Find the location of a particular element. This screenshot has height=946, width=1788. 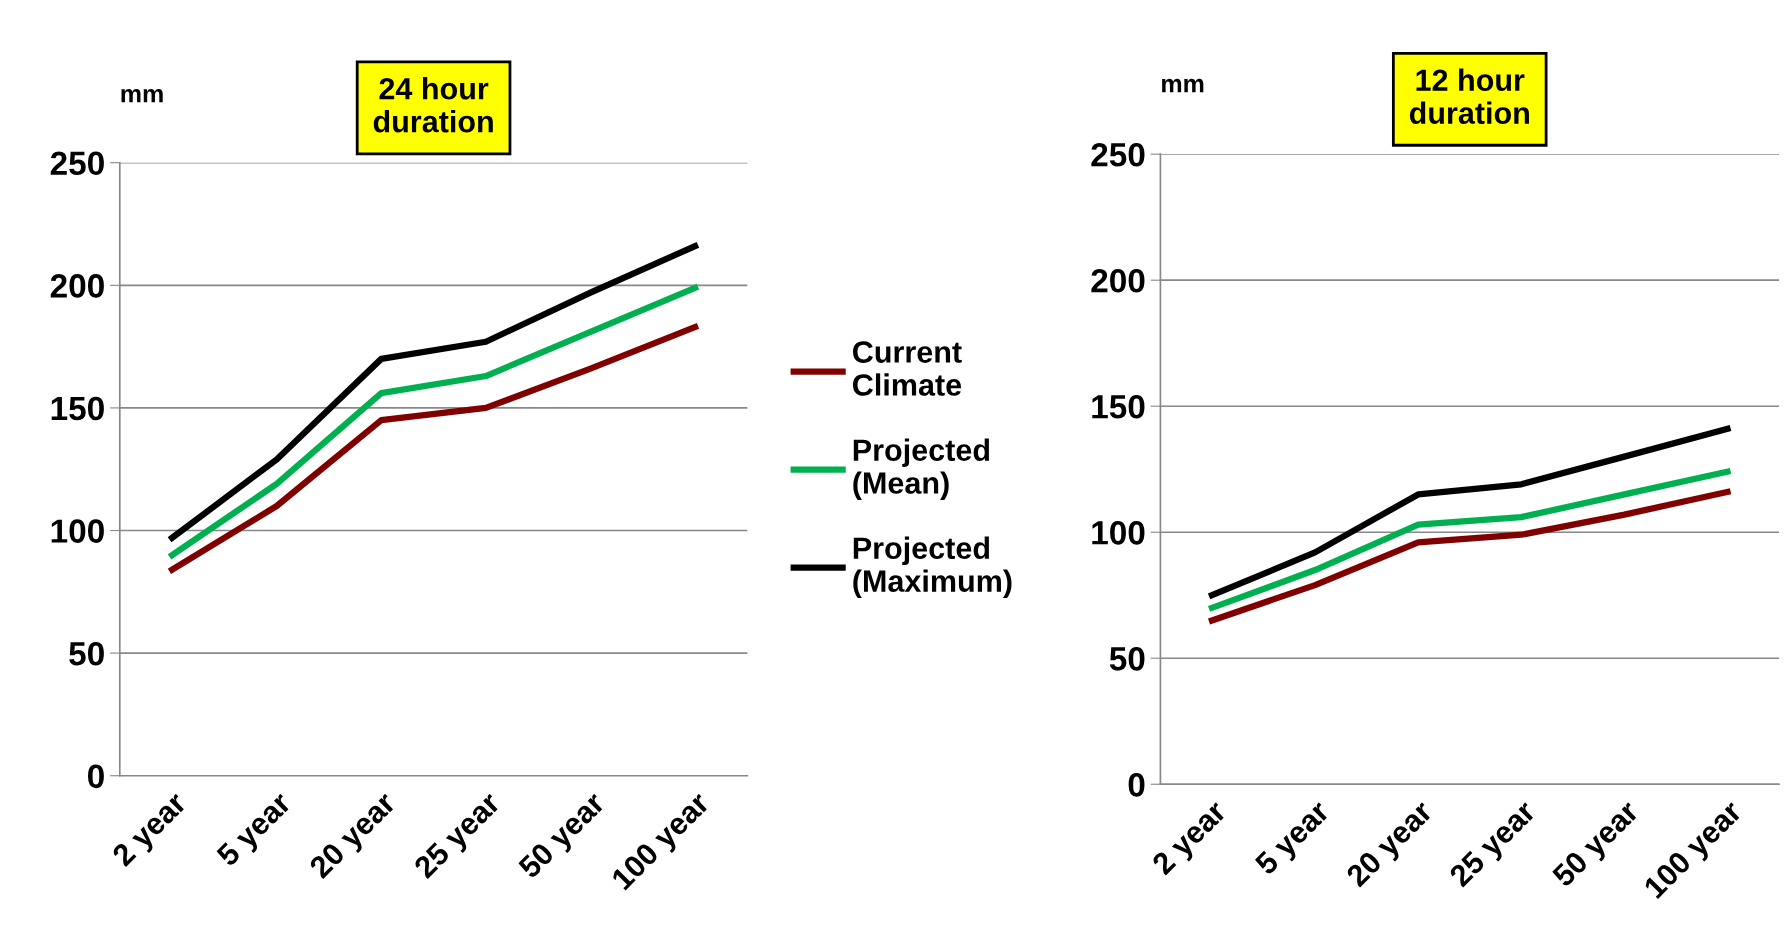

legend-label: Projected (Mean) is located at coordinates (921, 469).